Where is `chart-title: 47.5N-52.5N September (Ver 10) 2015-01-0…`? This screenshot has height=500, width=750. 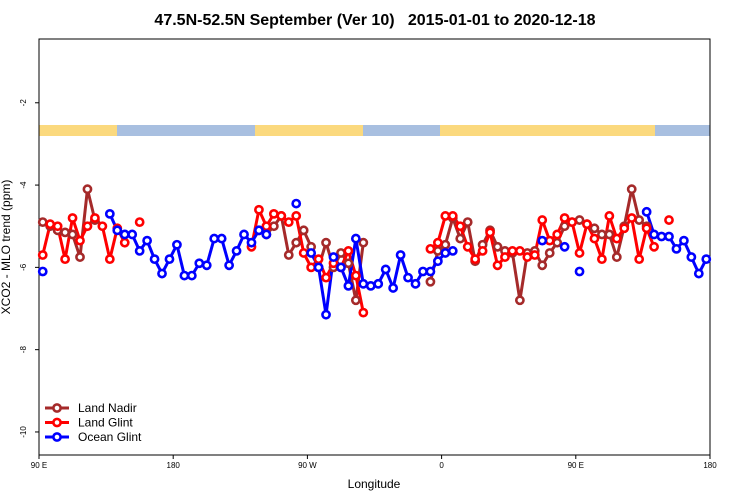 chart-title: 47.5N-52.5N September (Ver 10) 2015-01-0… is located at coordinates (374, 20).